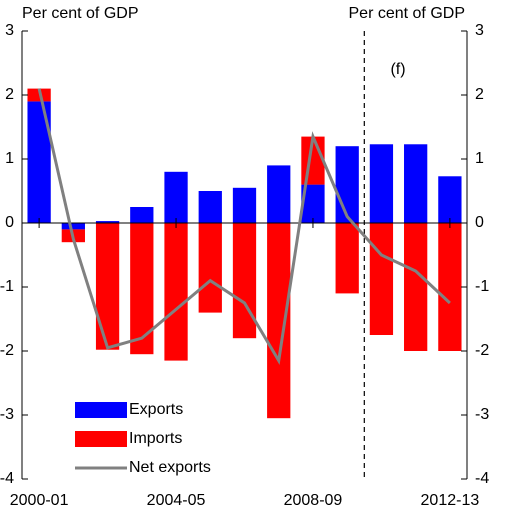 Image resolution: width=509 pixels, height=517 pixels. What do you see at coordinates (397, 69) in the screenshot?
I see `annotation: (f)` at bounding box center [397, 69].